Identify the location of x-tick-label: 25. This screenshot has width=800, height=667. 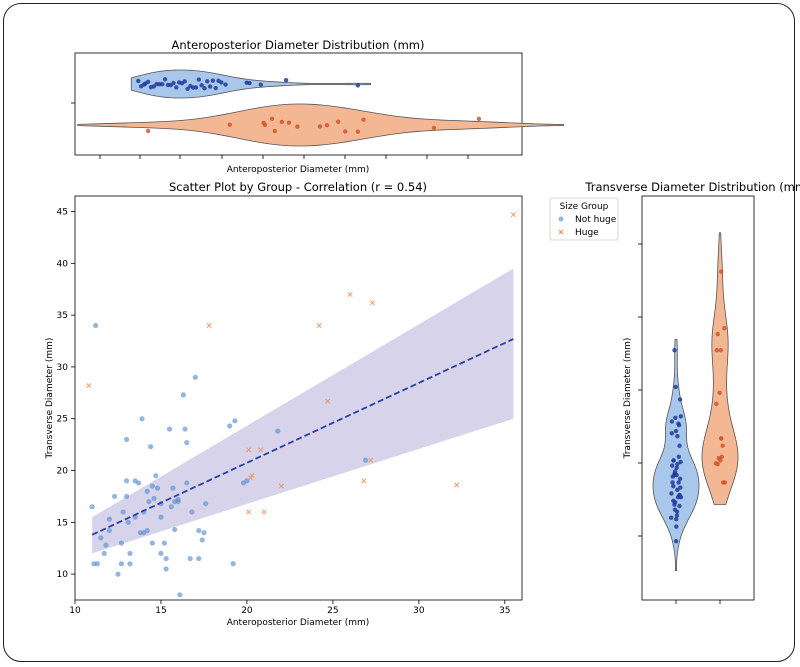
(332, 611).